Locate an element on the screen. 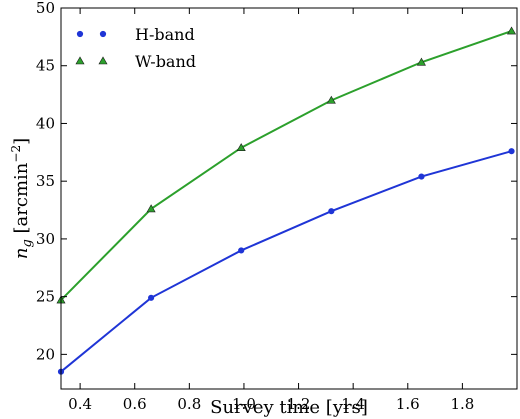  y-axis-label-sup: −2 is located at coordinates (16, 154).